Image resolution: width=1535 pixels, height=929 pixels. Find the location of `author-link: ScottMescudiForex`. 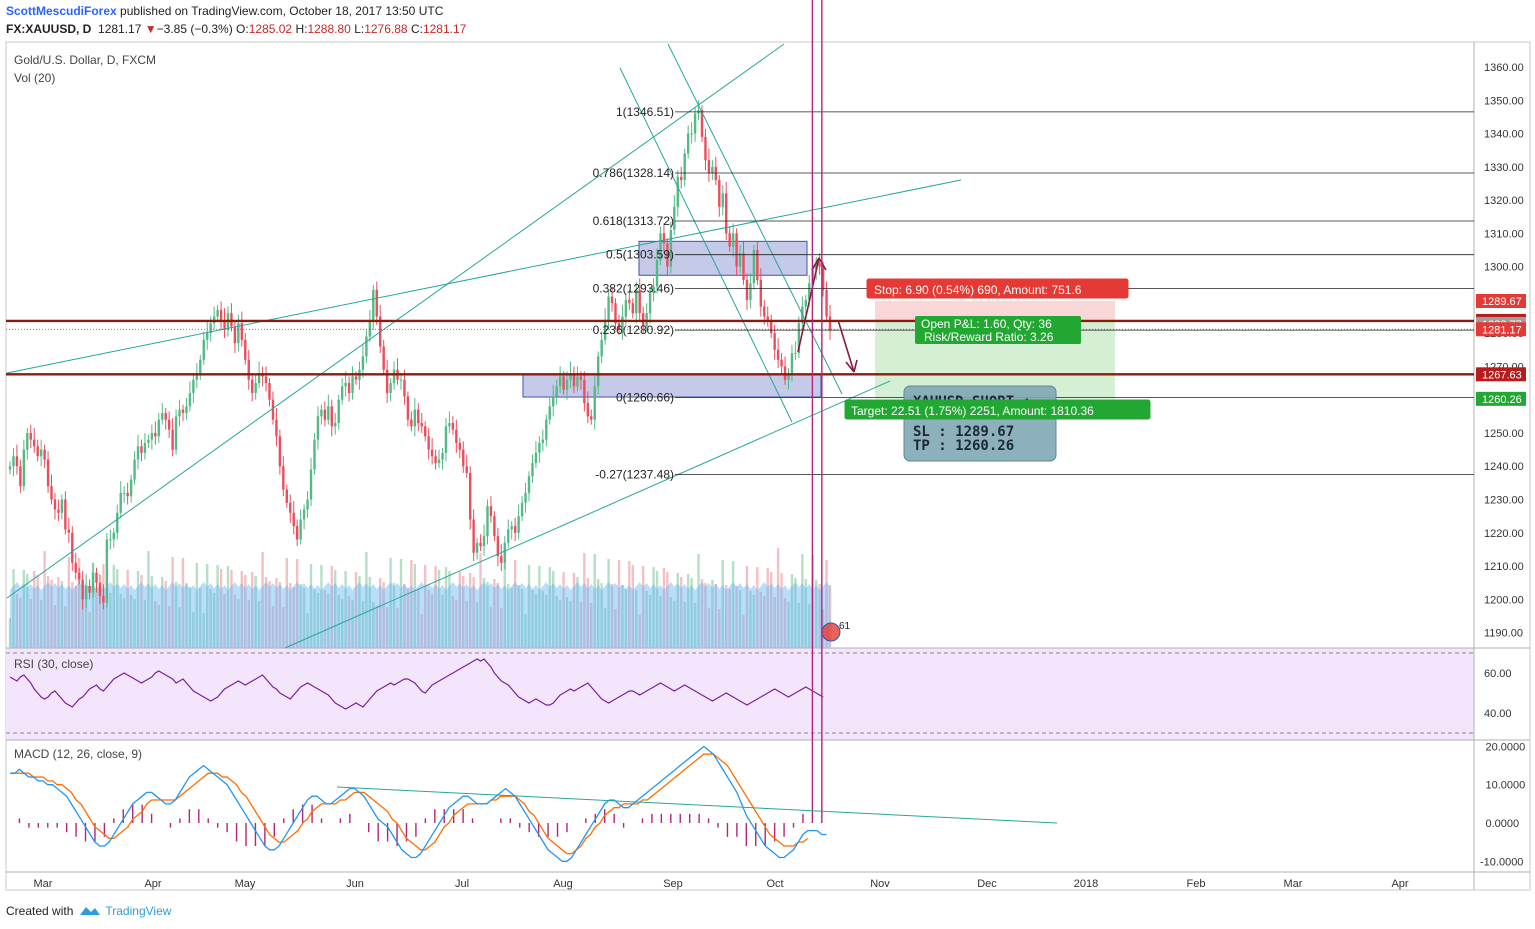

author-link: ScottMescudiForex is located at coordinates (61, 11).